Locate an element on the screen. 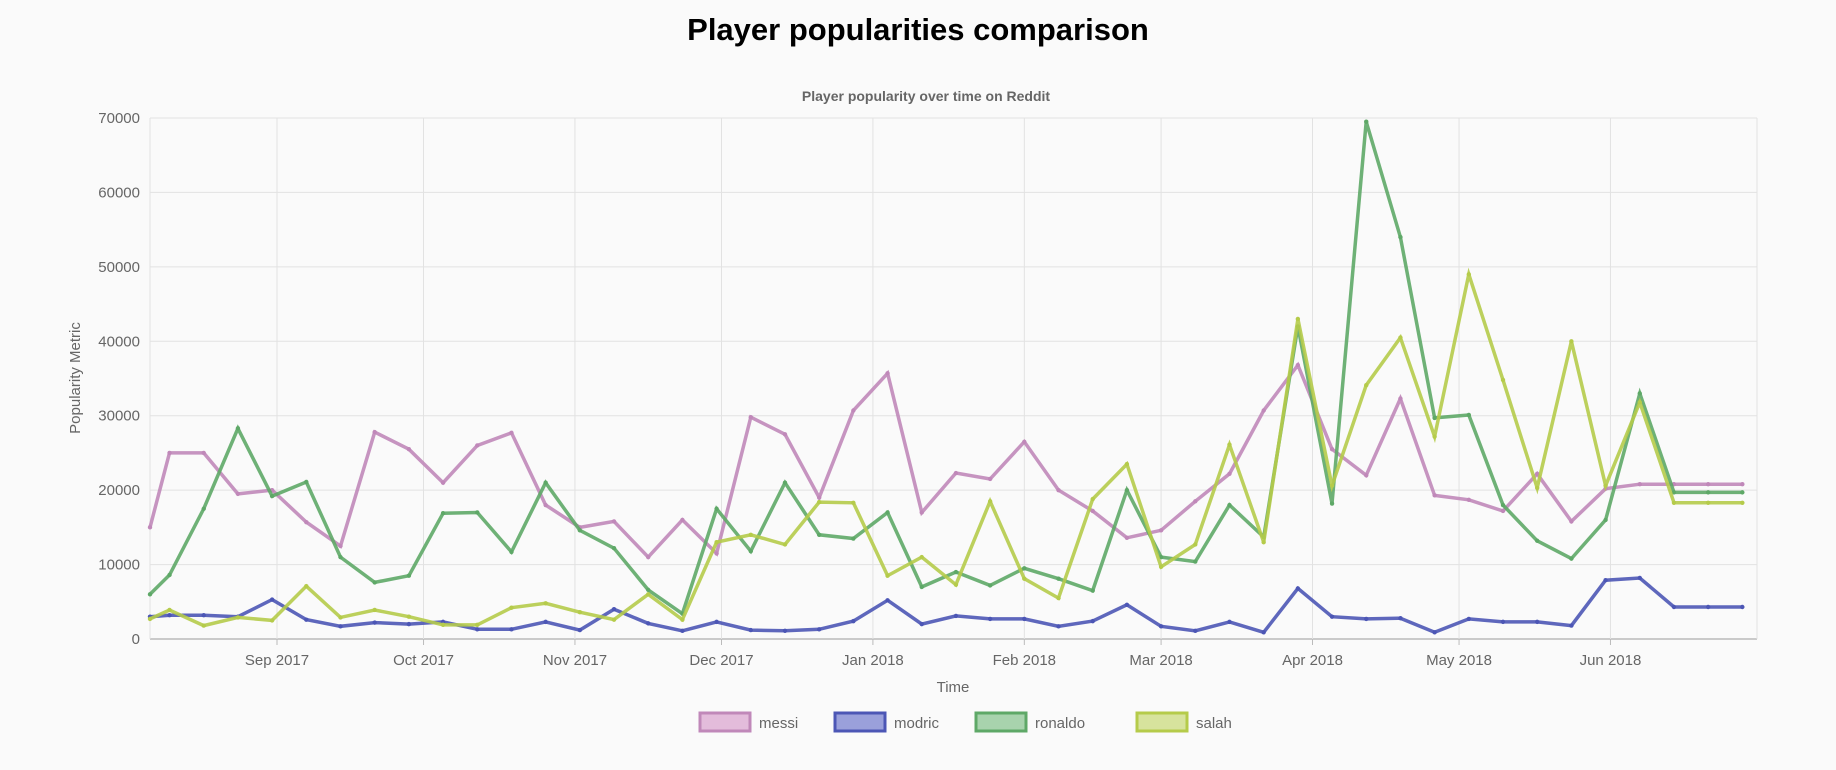 This screenshot has height=770, width=1836. legend-item-messi: messi is located at coordinates (748, 722).